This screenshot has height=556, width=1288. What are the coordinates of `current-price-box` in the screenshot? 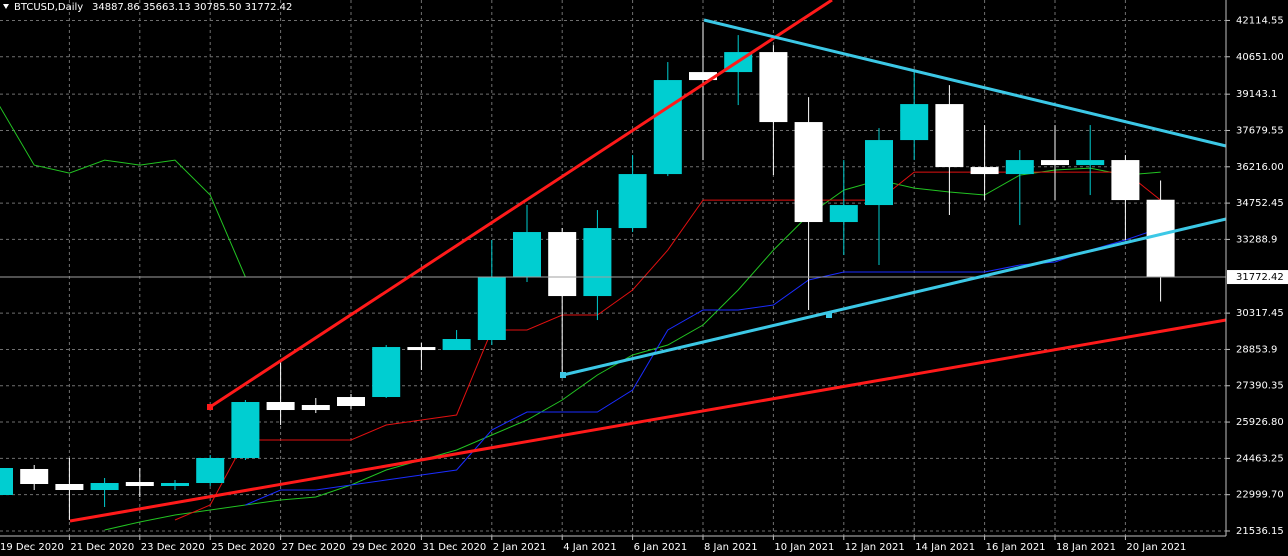 It's located at (1257, 277).